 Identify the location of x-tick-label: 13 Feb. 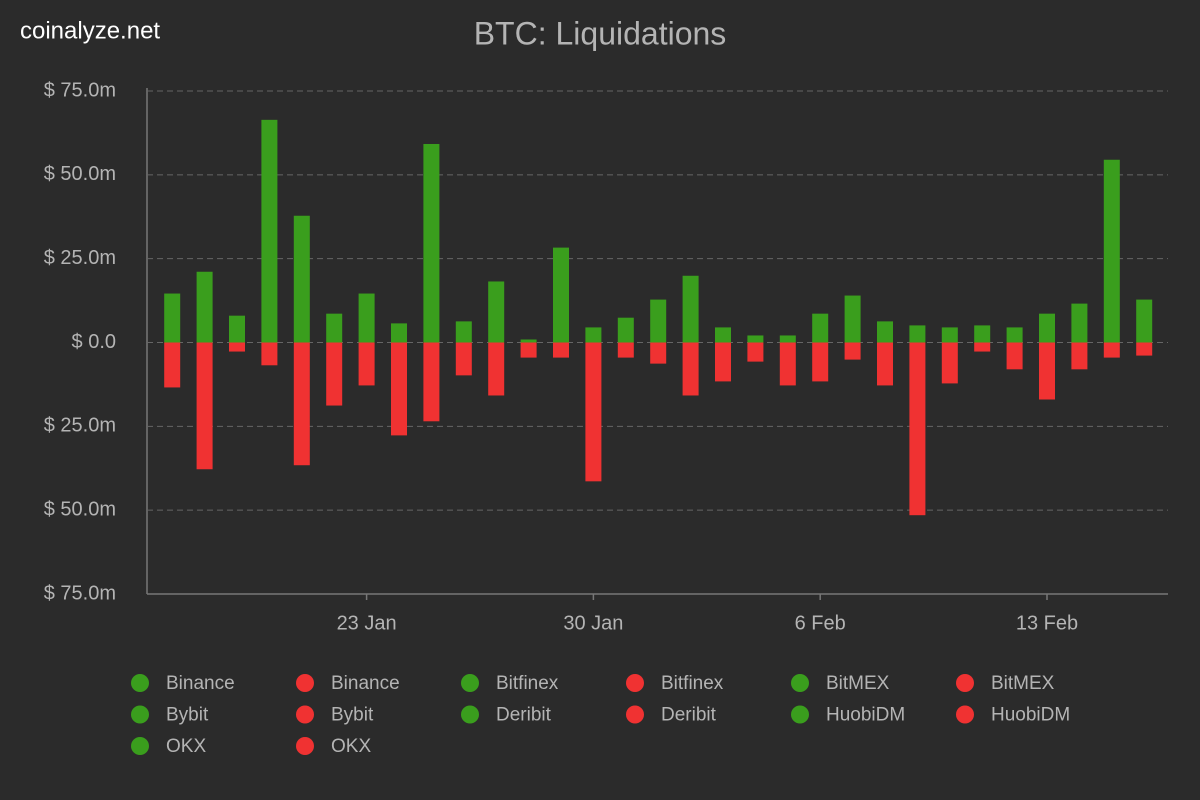
(1047, 623).